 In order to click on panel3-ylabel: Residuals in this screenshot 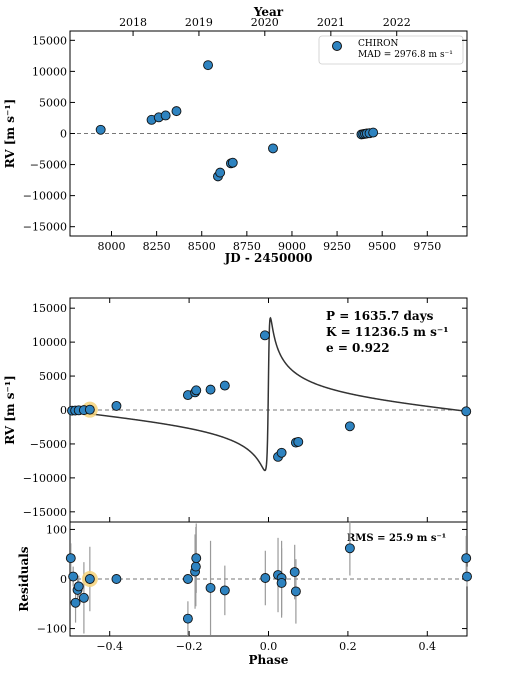, I will do `click(24, 578)`.